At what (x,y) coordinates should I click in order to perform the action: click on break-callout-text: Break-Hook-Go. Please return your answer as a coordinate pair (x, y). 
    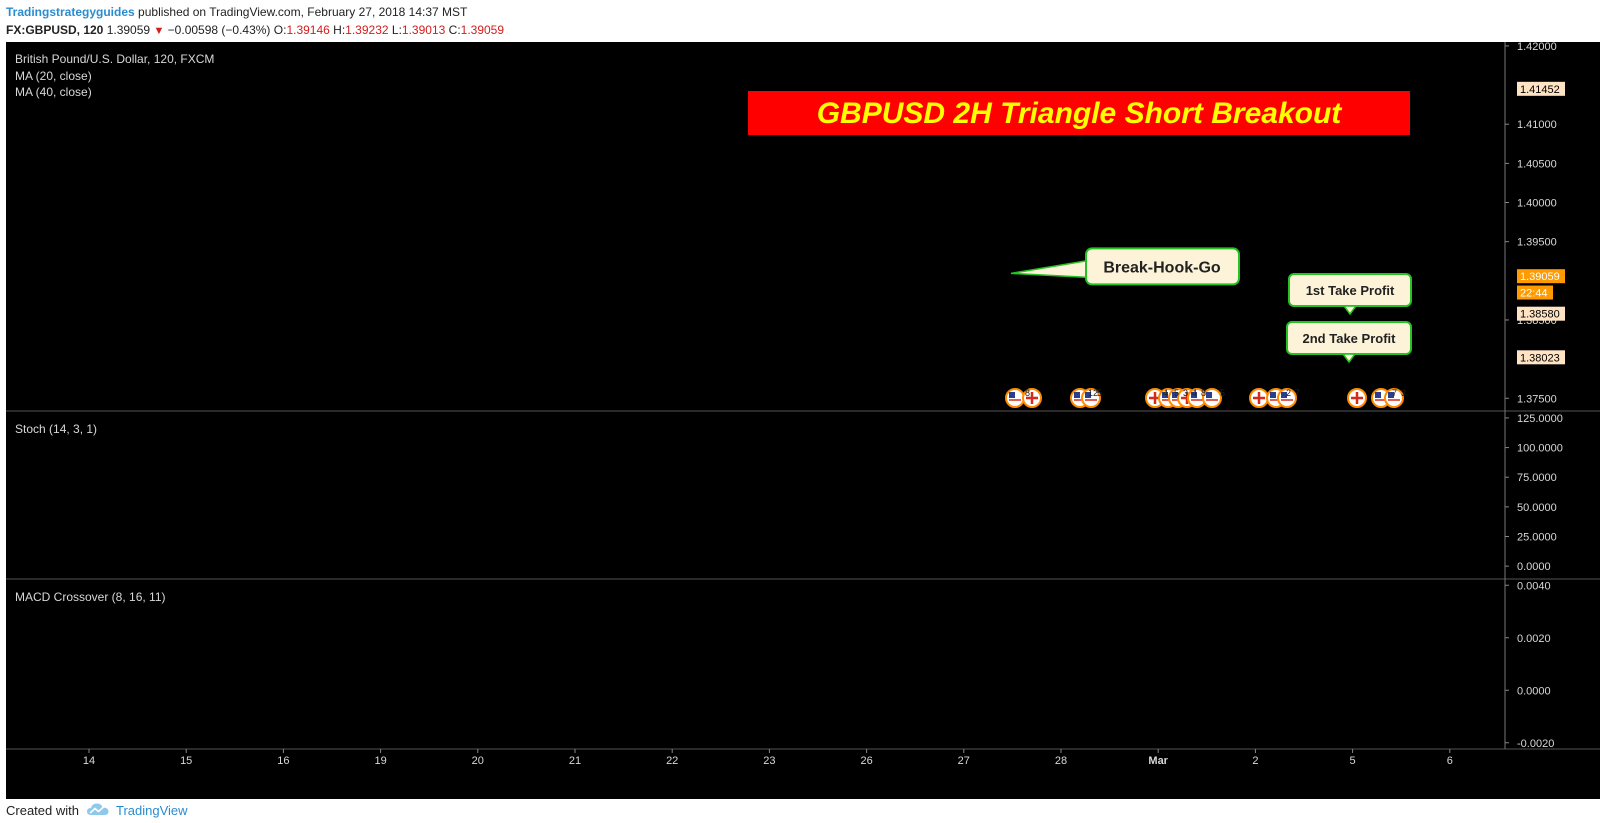
    Looking at the image, I should click on (1162, 267).